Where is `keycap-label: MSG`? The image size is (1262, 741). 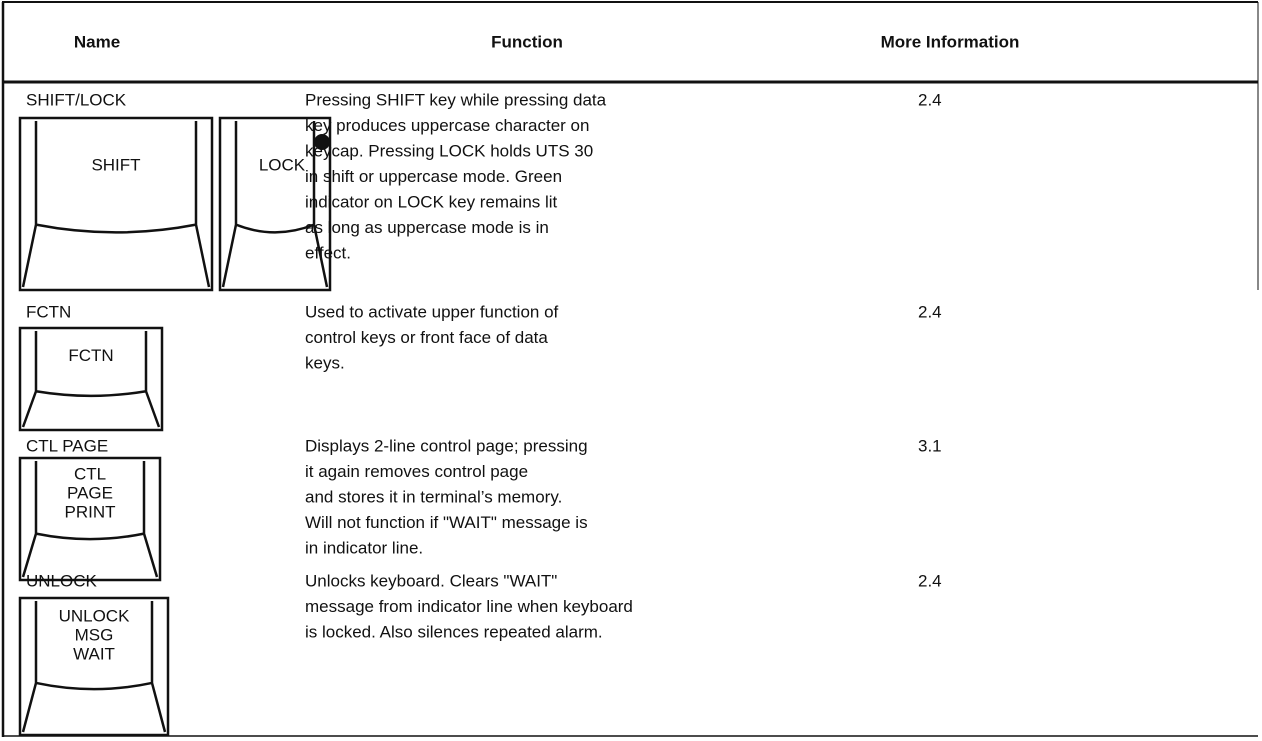 keycap-label: MSG is located at coordinates (94, 635).